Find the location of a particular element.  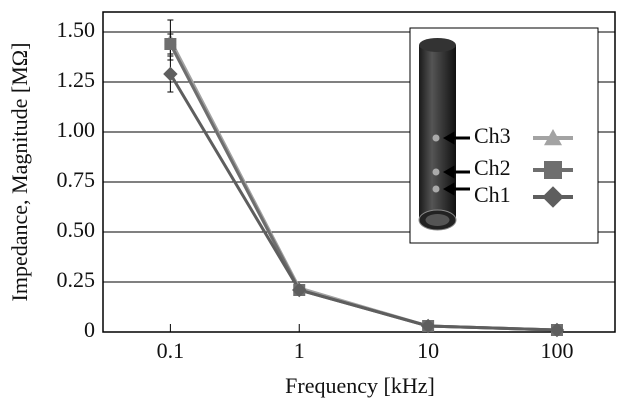

electrode-top is located at coordinates (437, 45).